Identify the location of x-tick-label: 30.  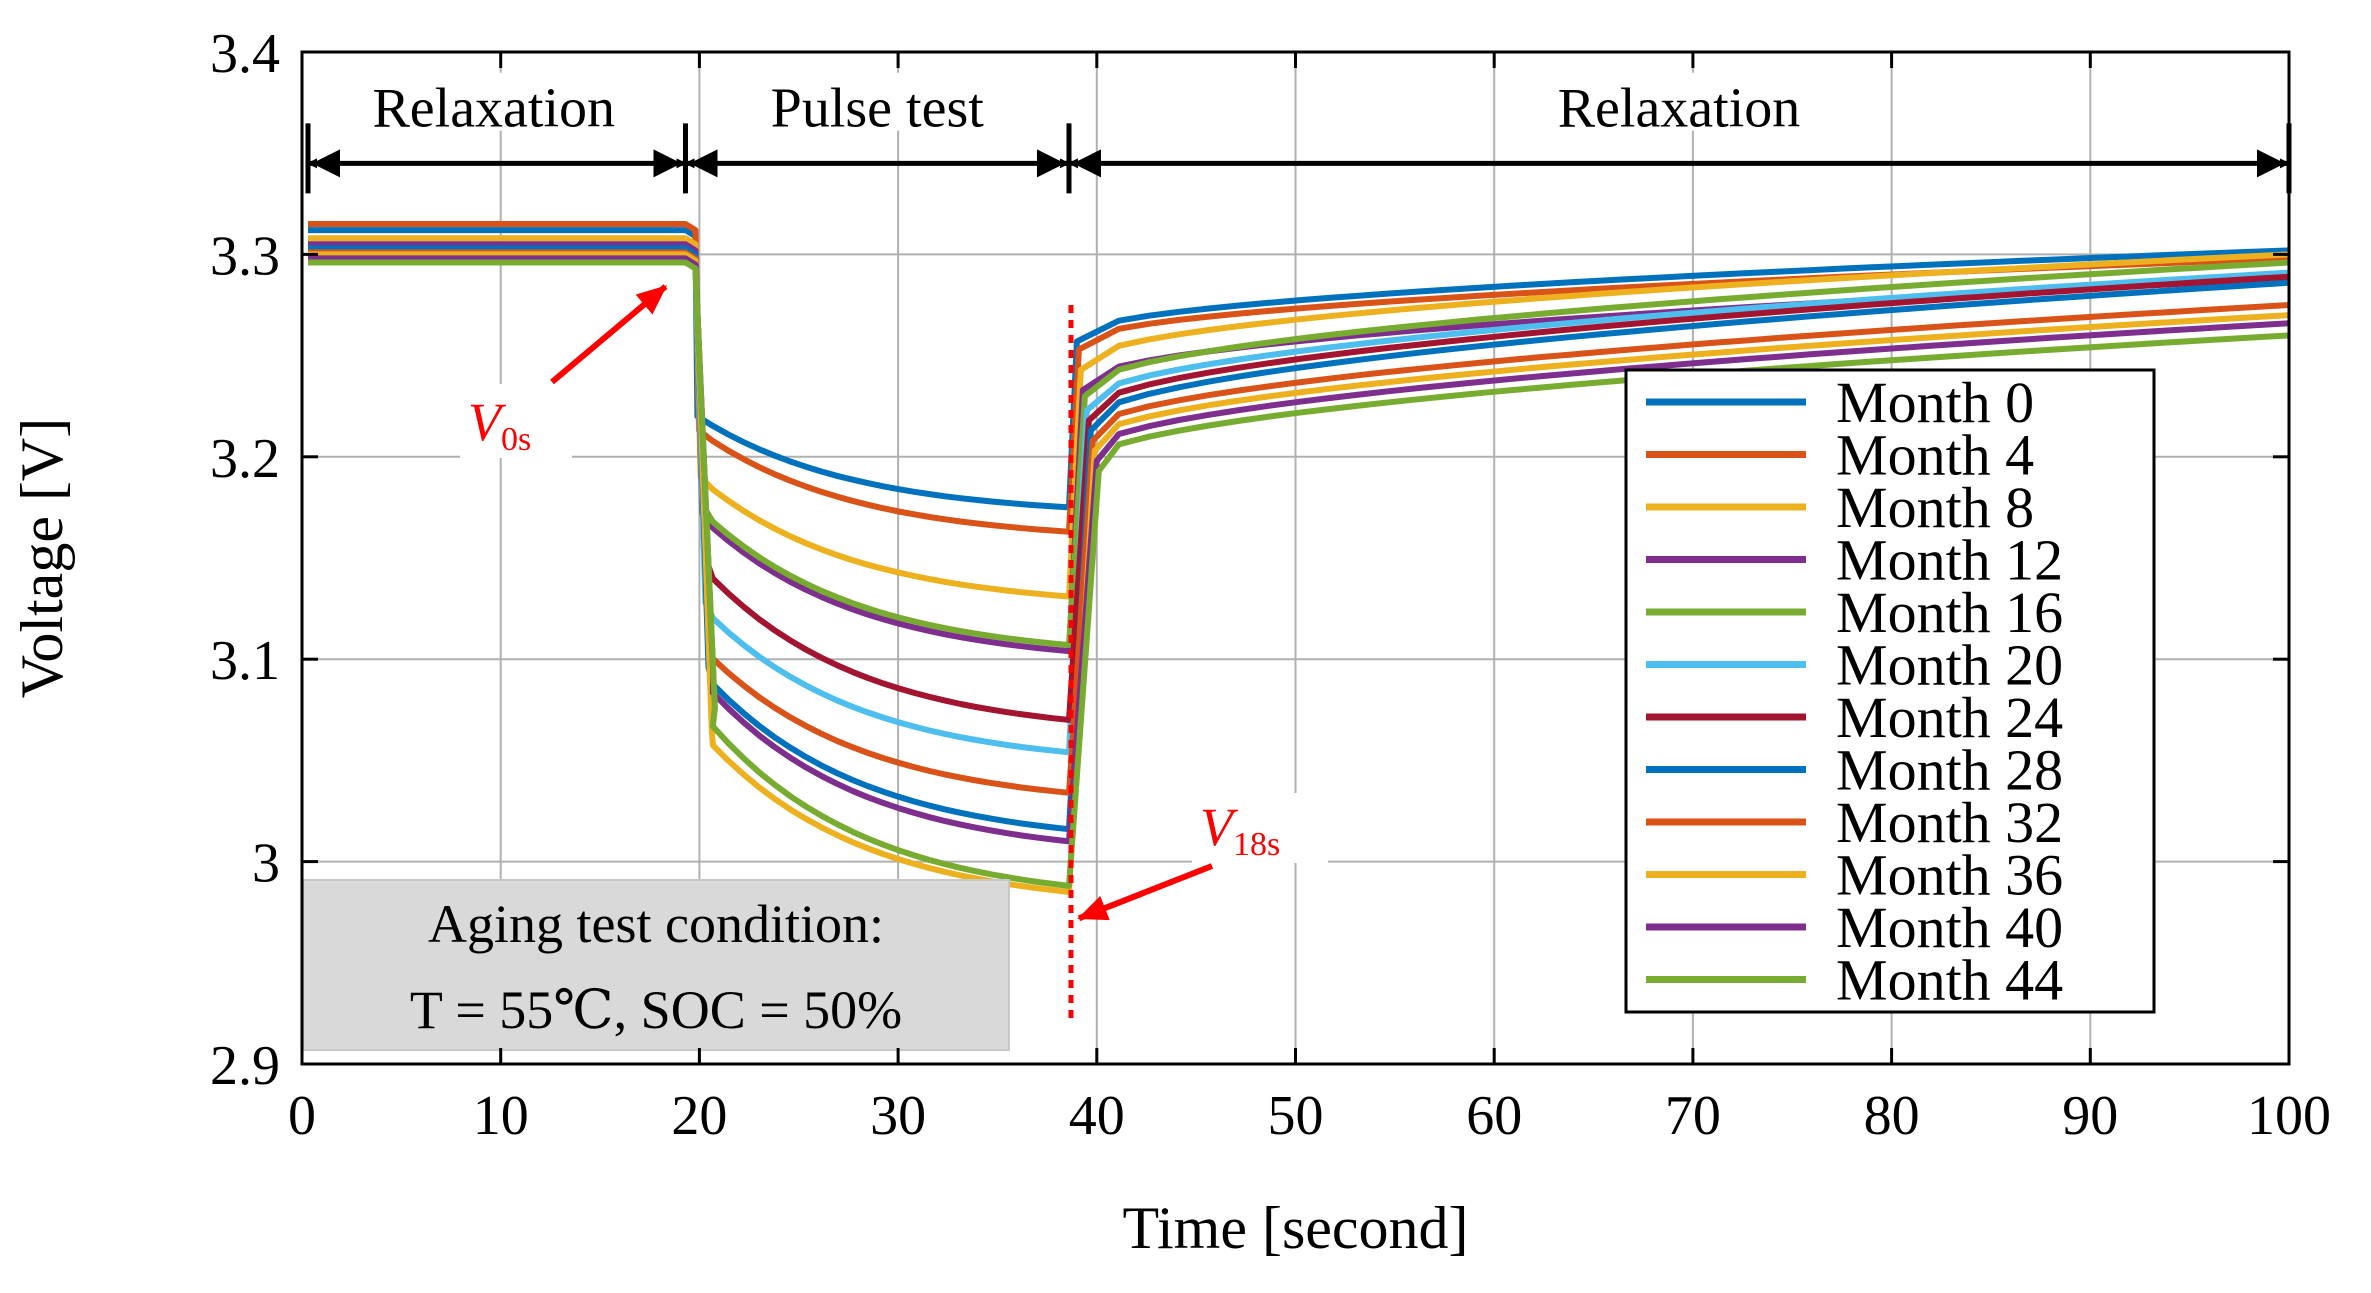
(898, 1116).